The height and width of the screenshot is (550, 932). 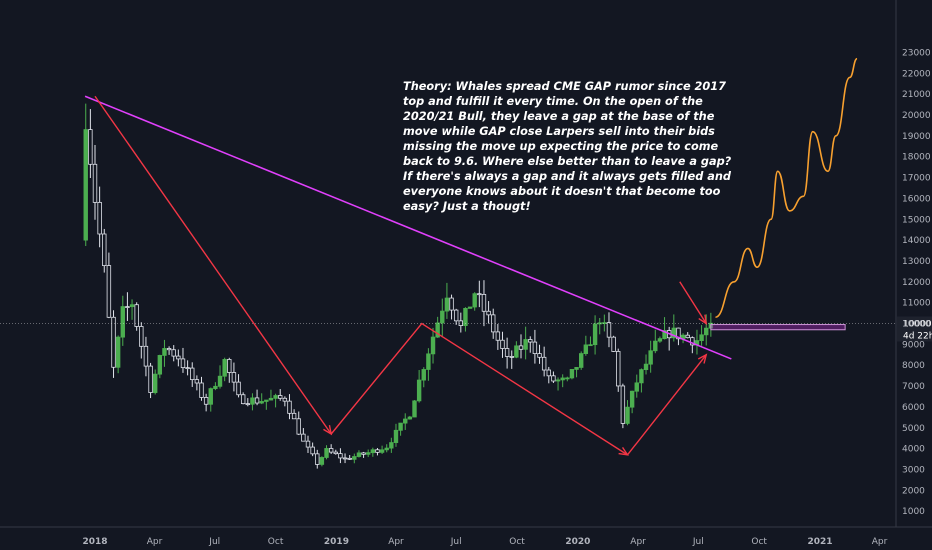 What do you see at coordinates (916, 304) in the screenshot?
I see `y-tick-label: 11000` at bounding box center [916, 304].